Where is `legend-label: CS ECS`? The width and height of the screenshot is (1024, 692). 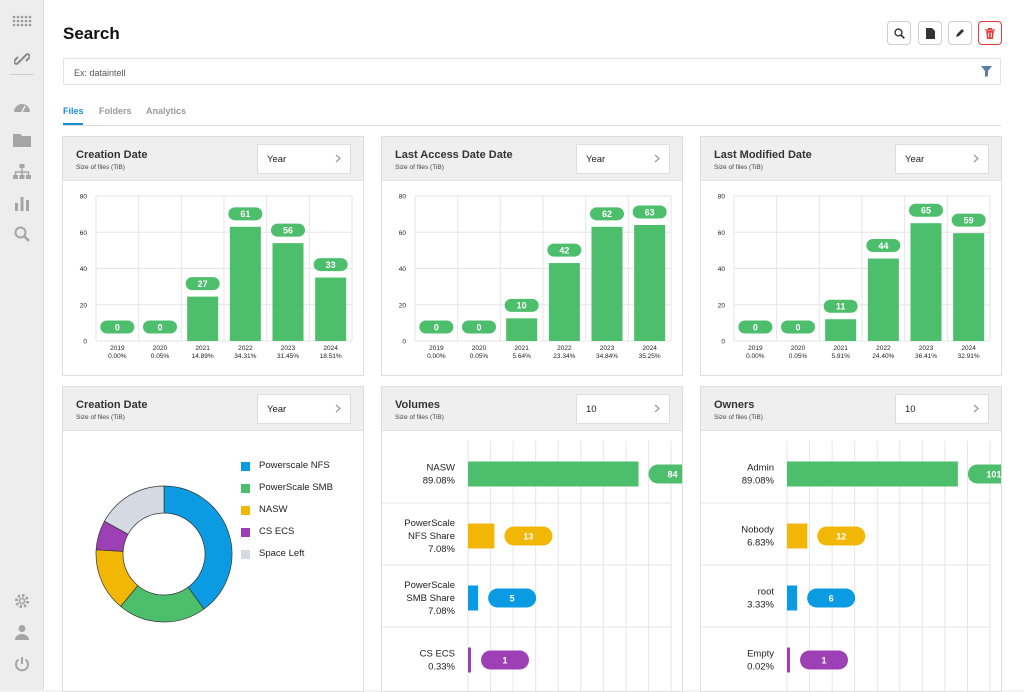 legend-label: CS ECS is located at coordinates (277, 531).